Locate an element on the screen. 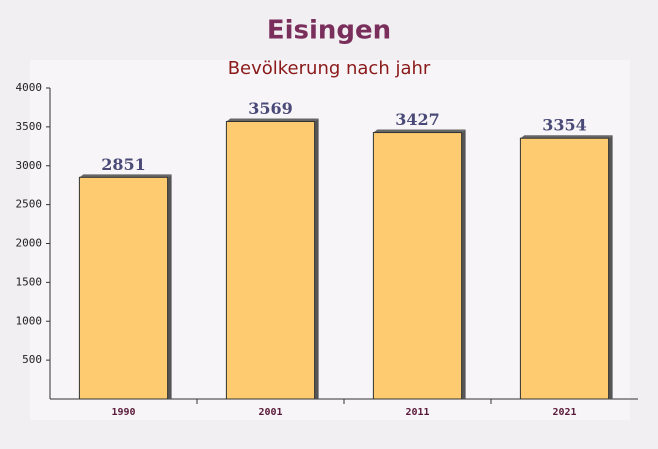 The image size is (658, 449). value-label: 3427 is located at coordinates (417, 119).